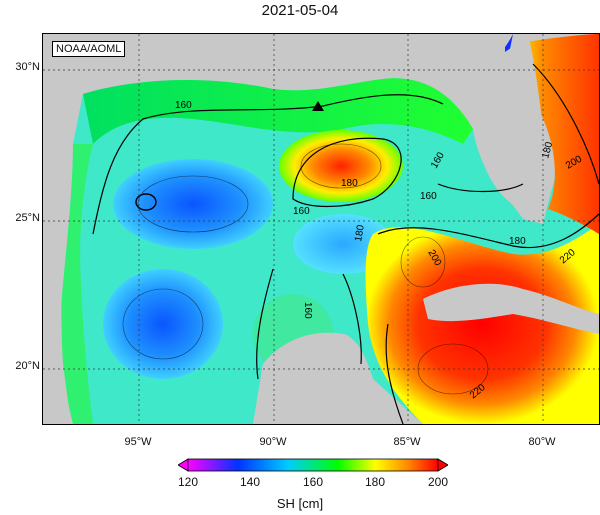  Describe the element at coordinates (193, 204) in the screenshot. I see `western-cold-area` at that location.